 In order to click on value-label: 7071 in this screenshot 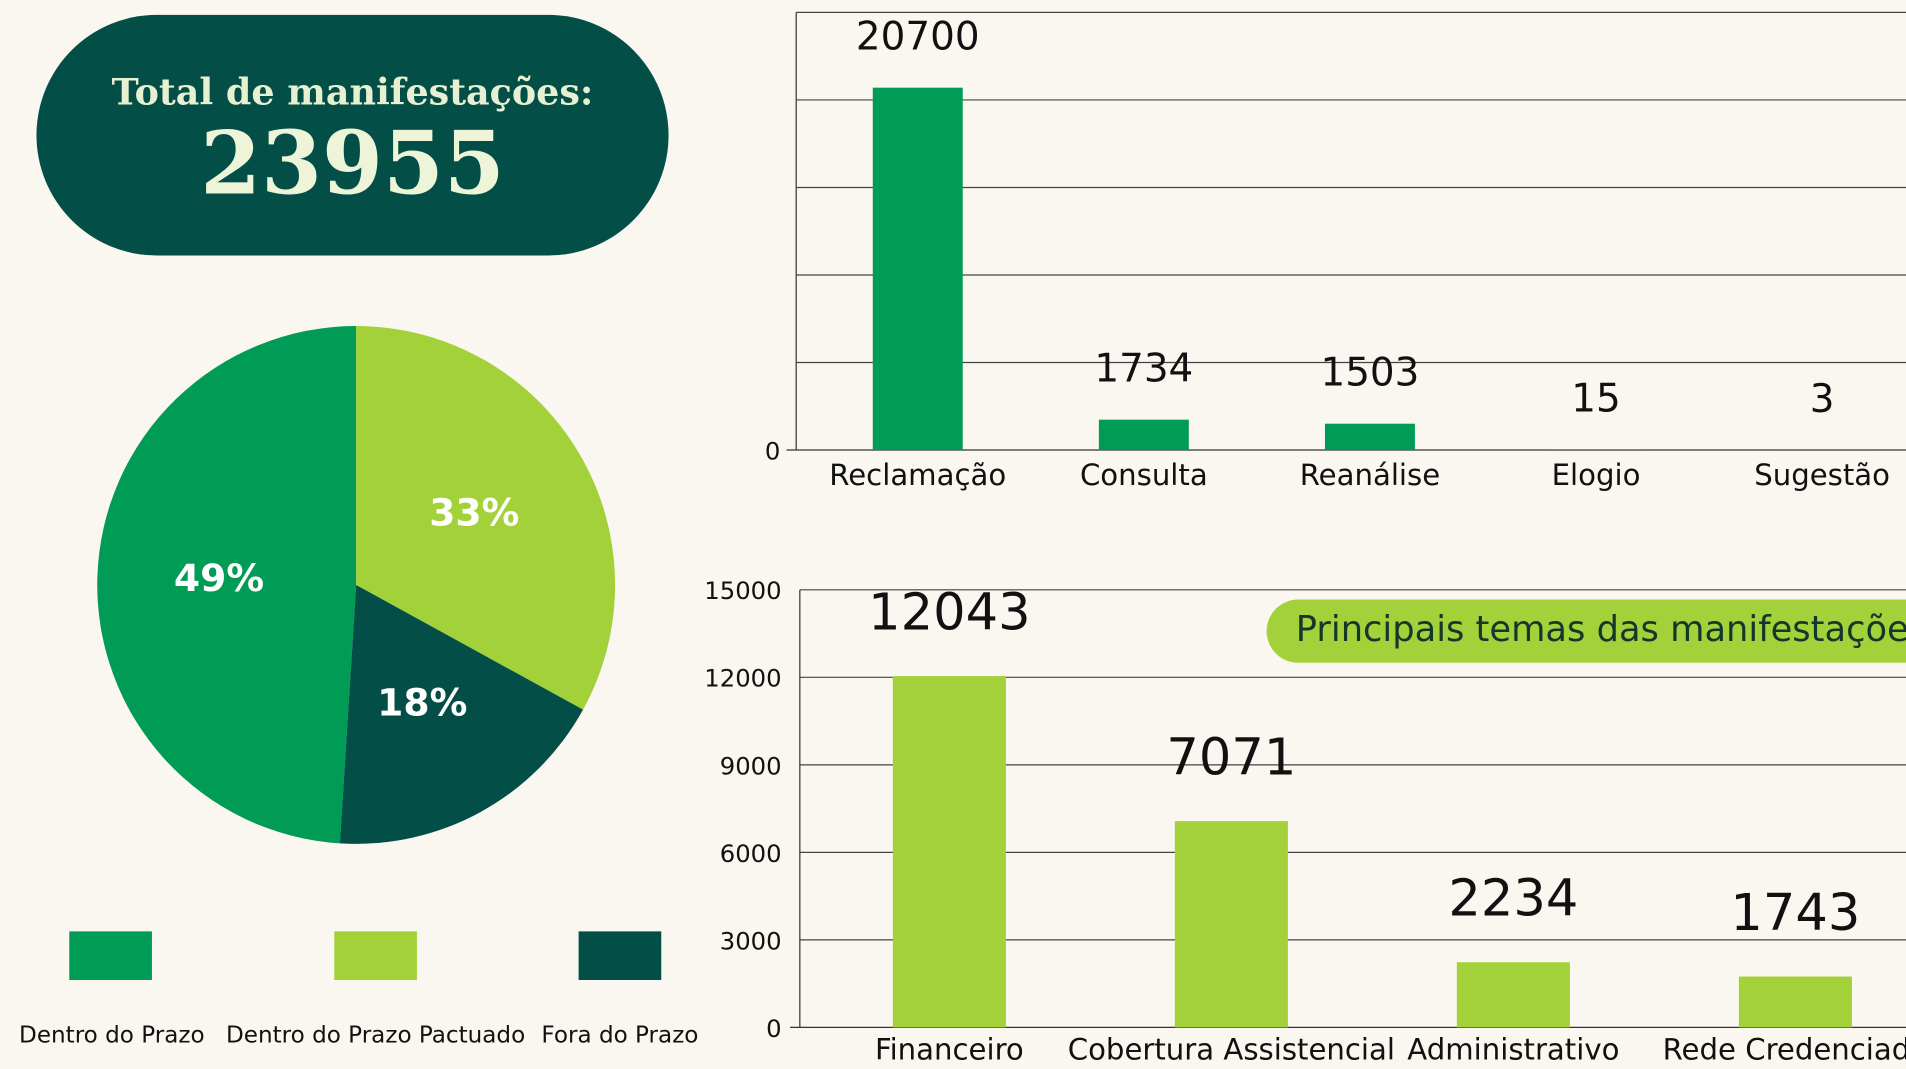, I will do `click(1231, 757)`.